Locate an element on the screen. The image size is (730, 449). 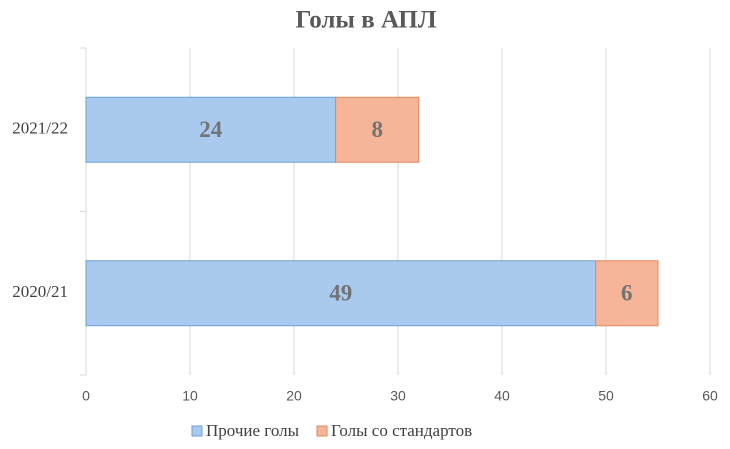
x-tick-label: 20 is located at coordinates (294, 396).